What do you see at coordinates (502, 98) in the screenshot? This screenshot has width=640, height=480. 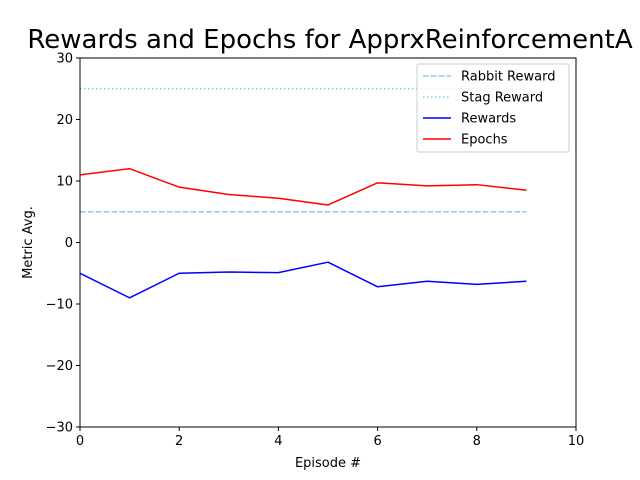 I see `legend-label: Stag Reward` at bounding box center [502, 98].